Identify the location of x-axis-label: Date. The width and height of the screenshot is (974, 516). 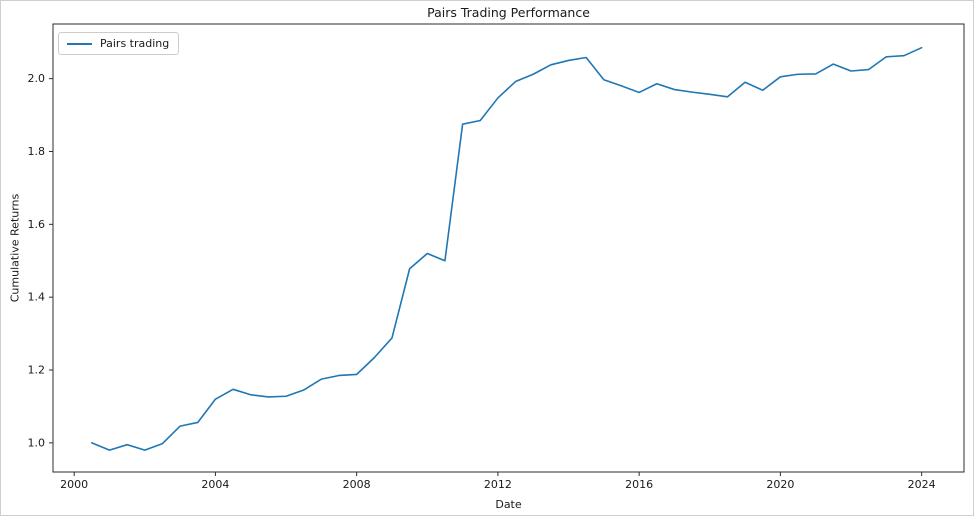
(508, 504).